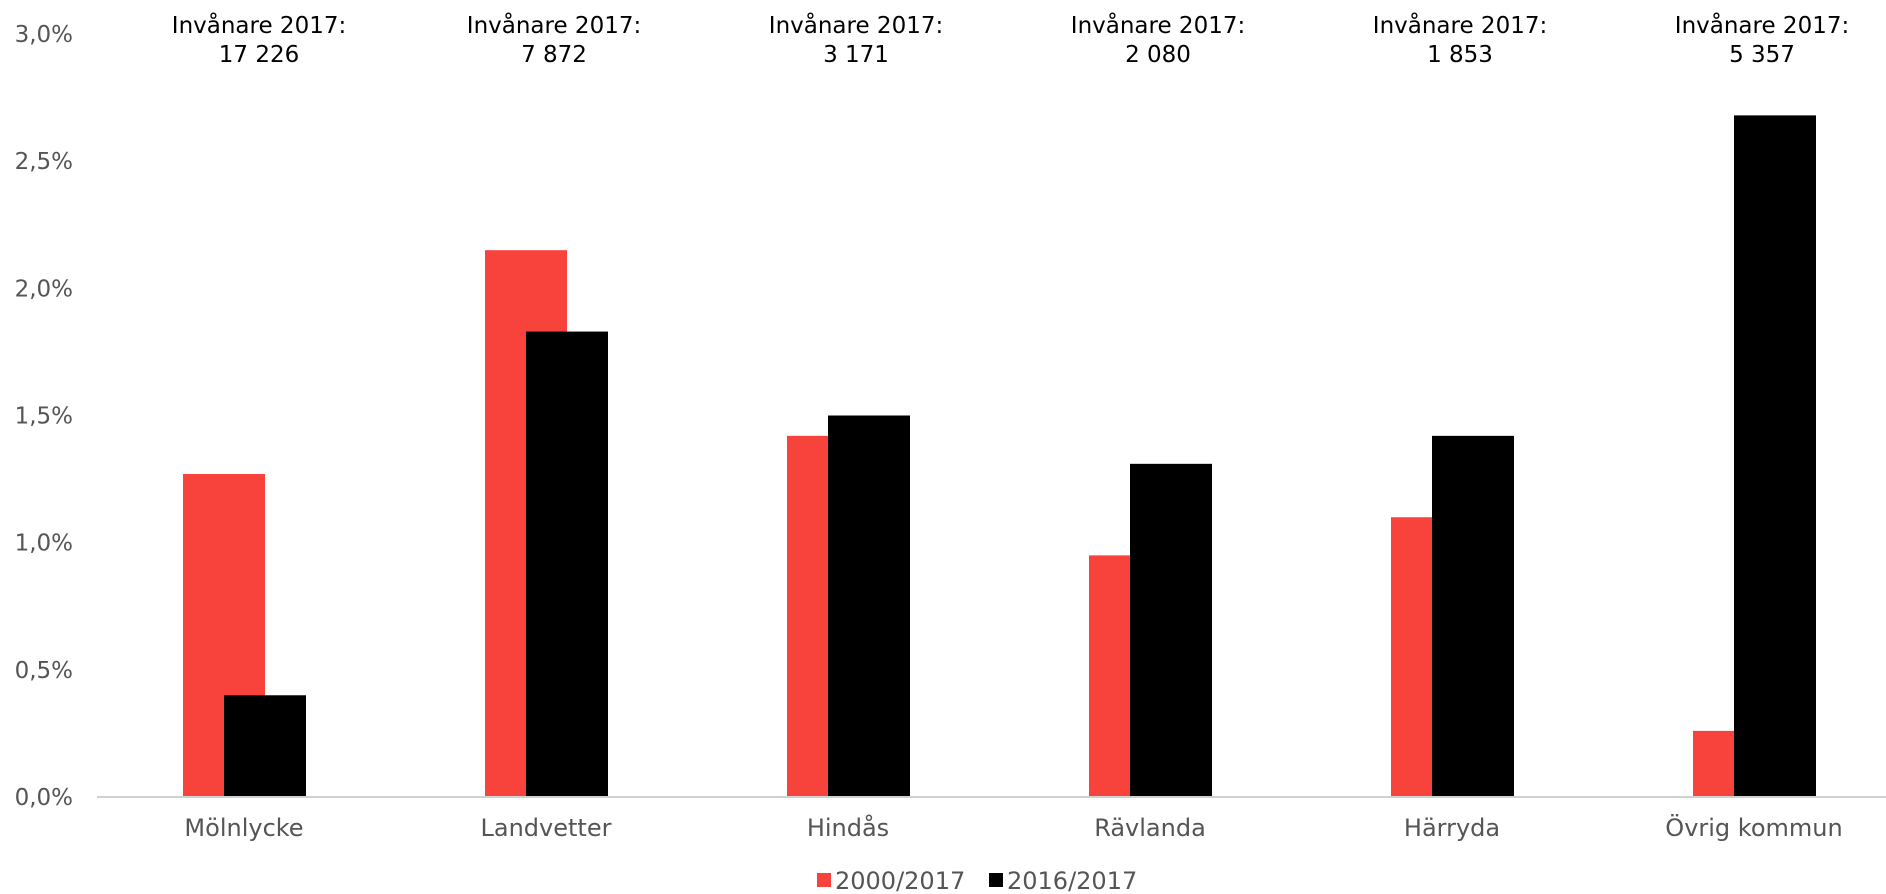 This screenshot has width=1886, height=894. What do you see at coordinates (44, 798) in the screenshot?
I see `y-tick-label: 0,0%` at bounding box center [44, 798].